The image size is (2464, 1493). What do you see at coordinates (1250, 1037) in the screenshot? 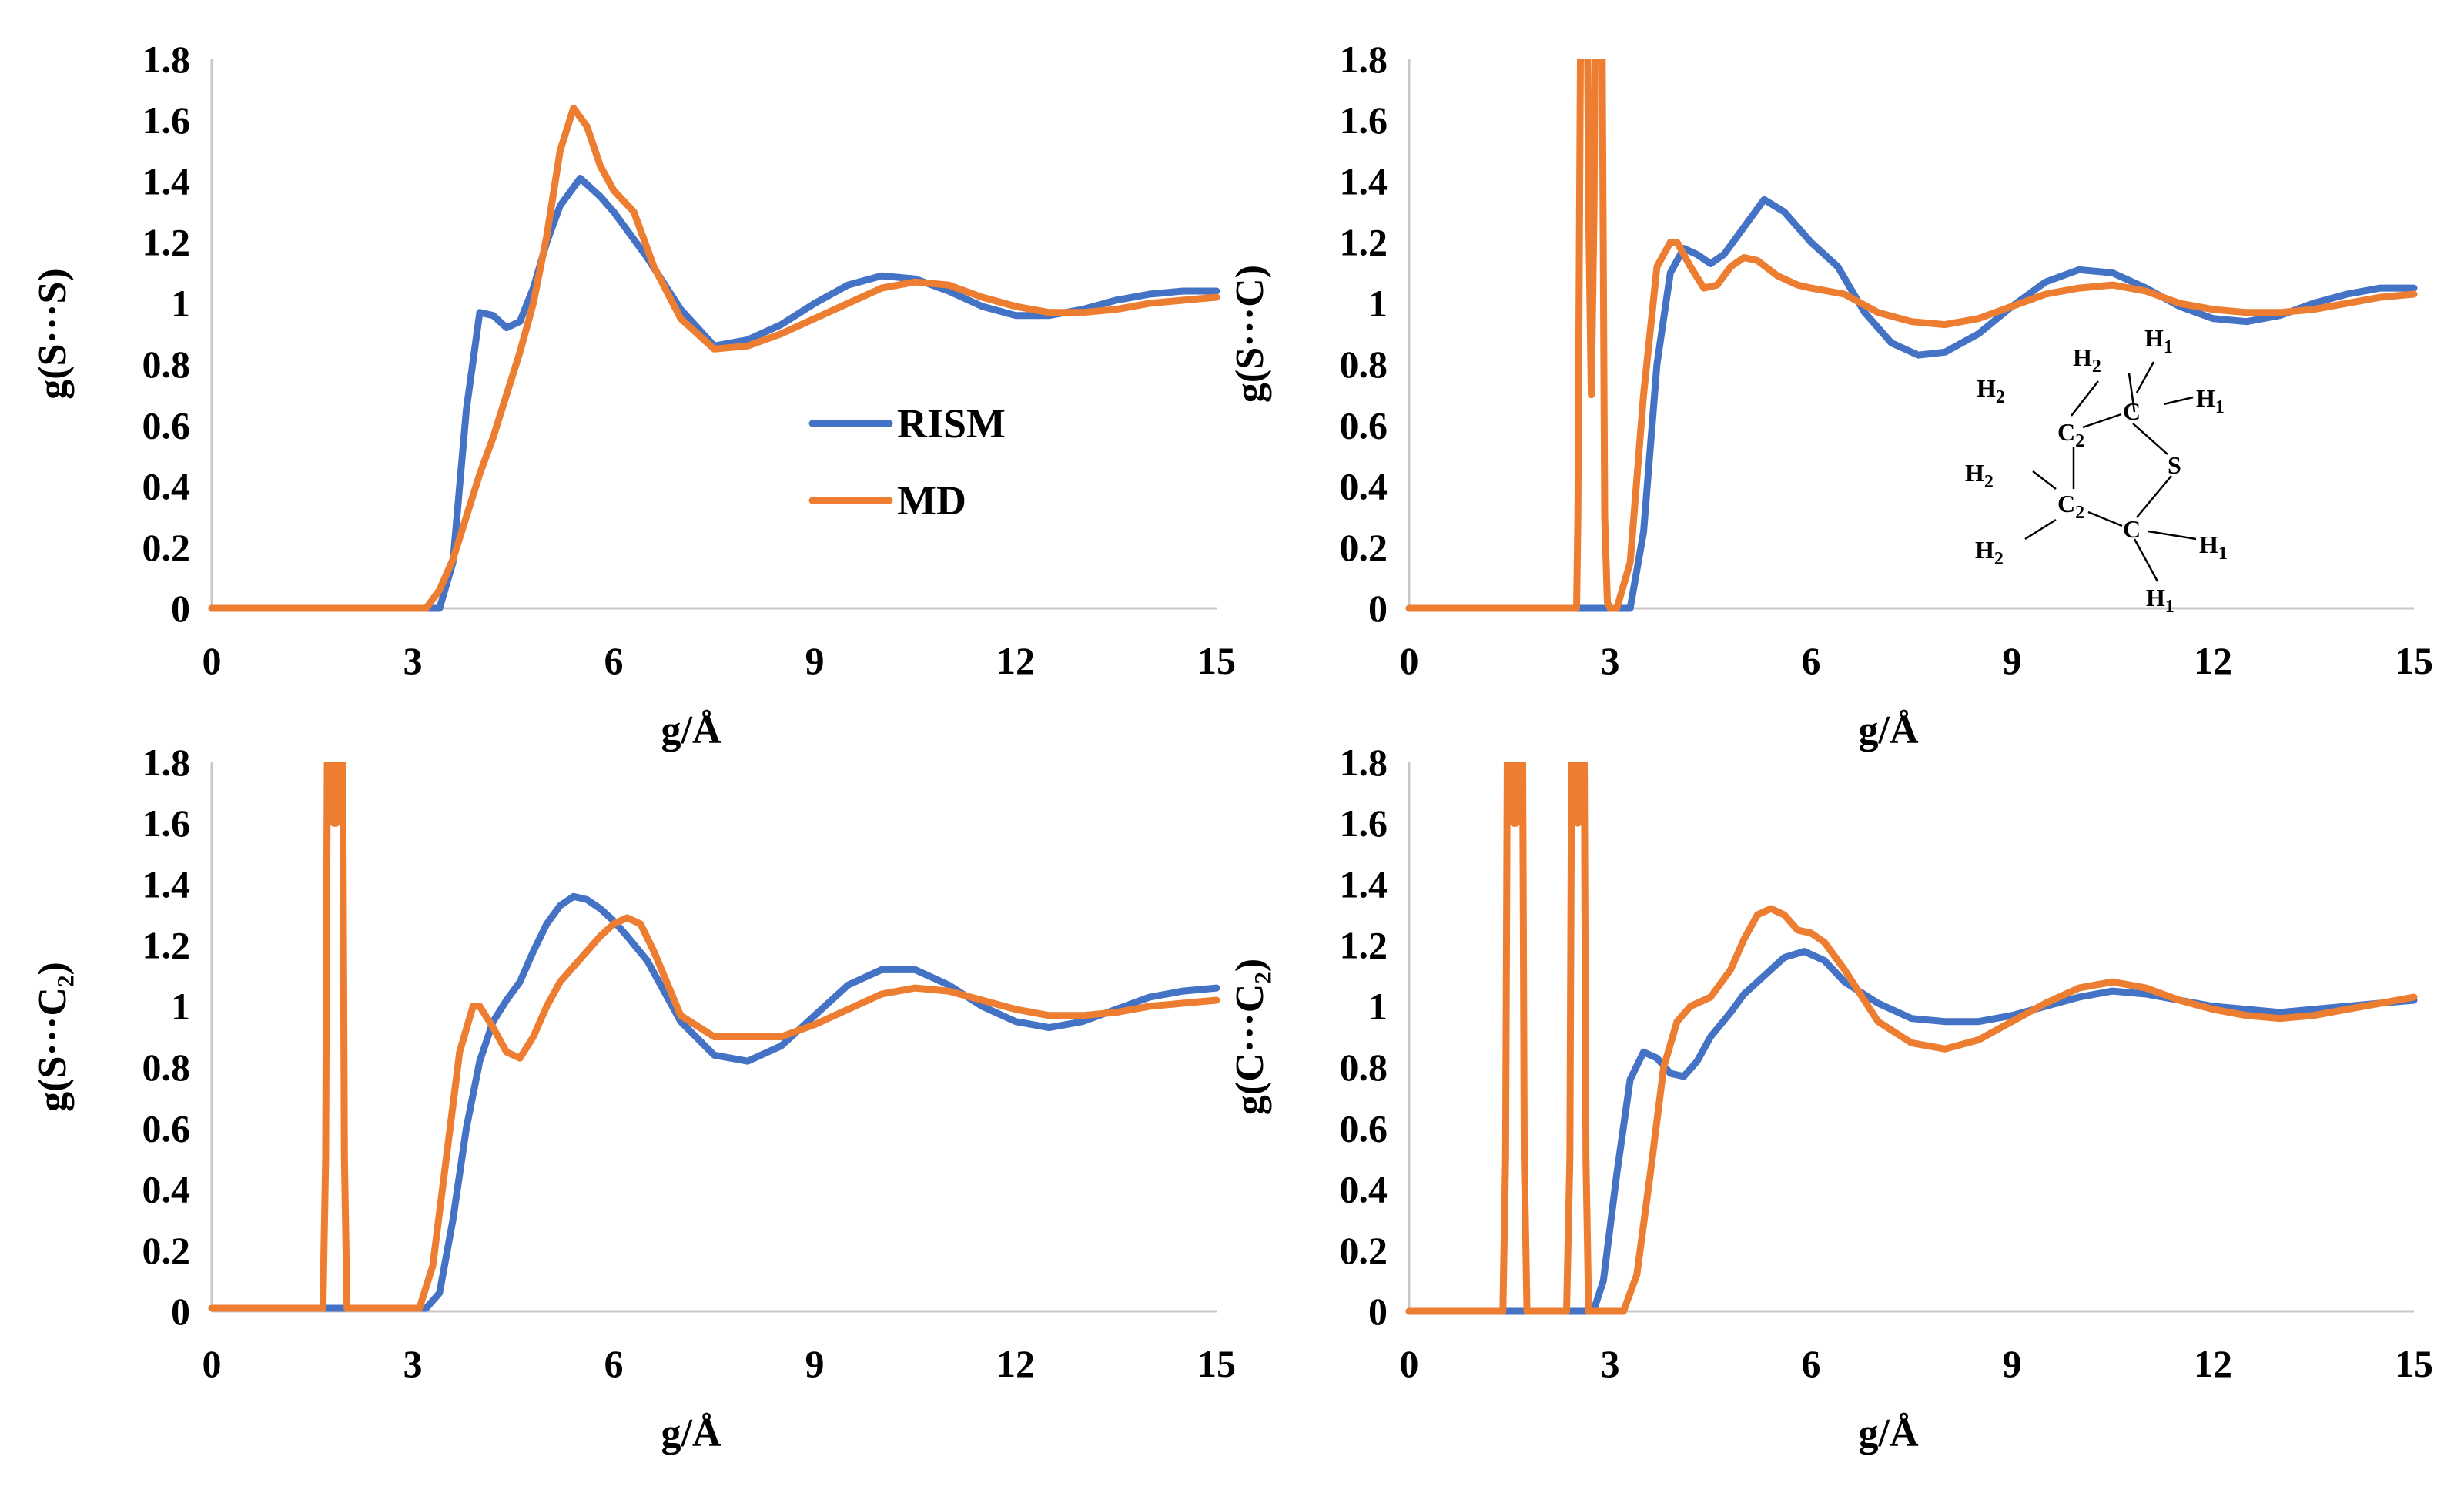
I see `y-axis-title: g(C···C₂)` at bounding box center [1250, 1037].